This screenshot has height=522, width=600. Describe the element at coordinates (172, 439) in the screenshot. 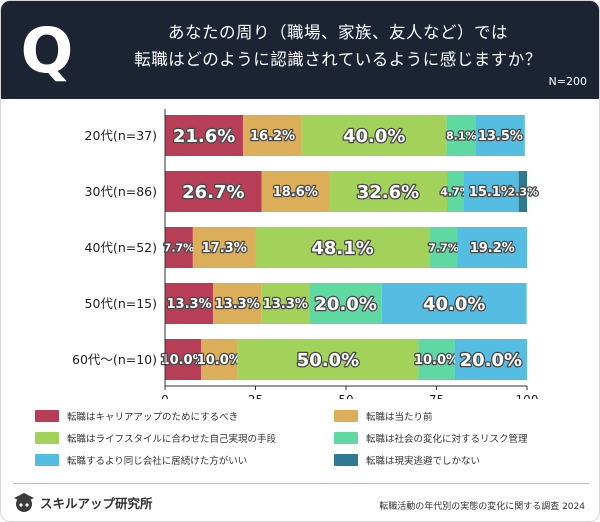

I see `legend-label: 転職はライフスタイルに合わせた自己実現の手段` at that location.